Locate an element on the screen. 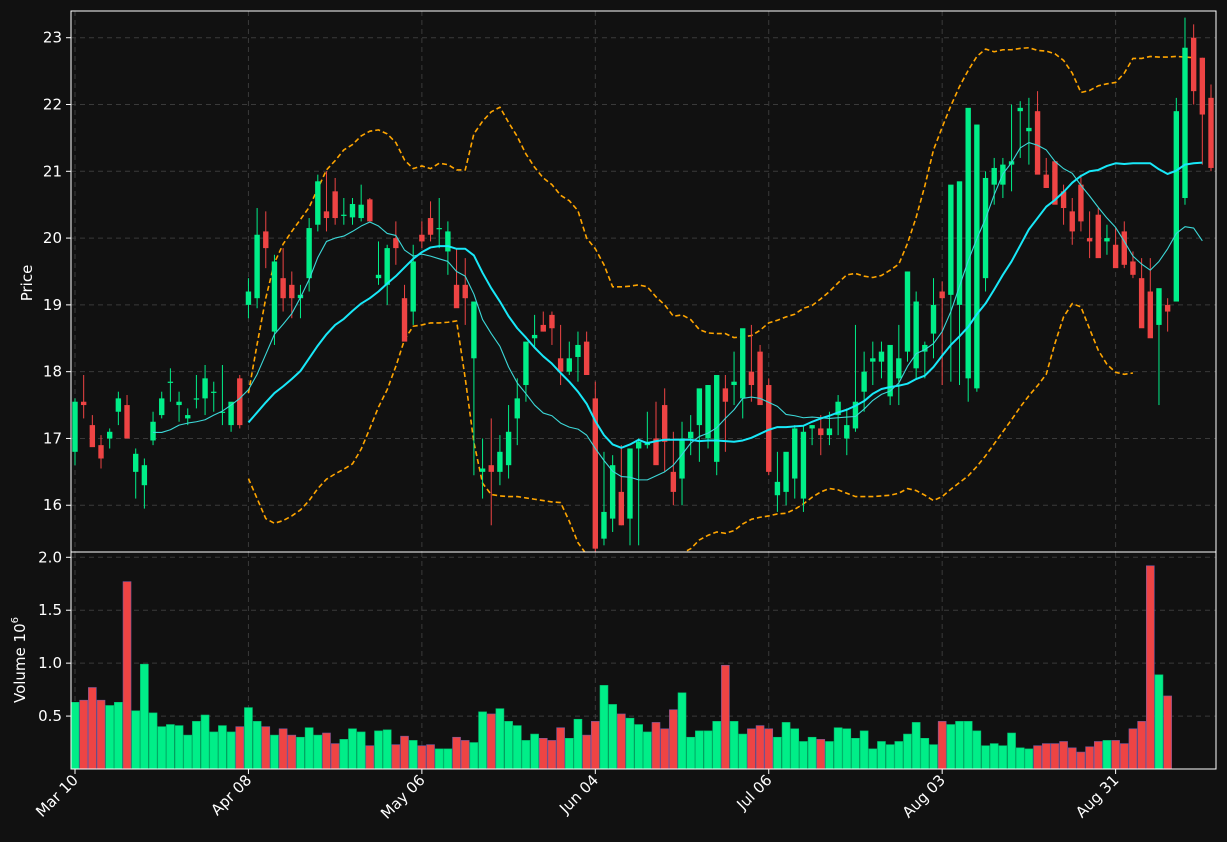 The width and height of the screenshot is (1227, 842). price-tick-label: 17 is located at coordinates (52, 438).